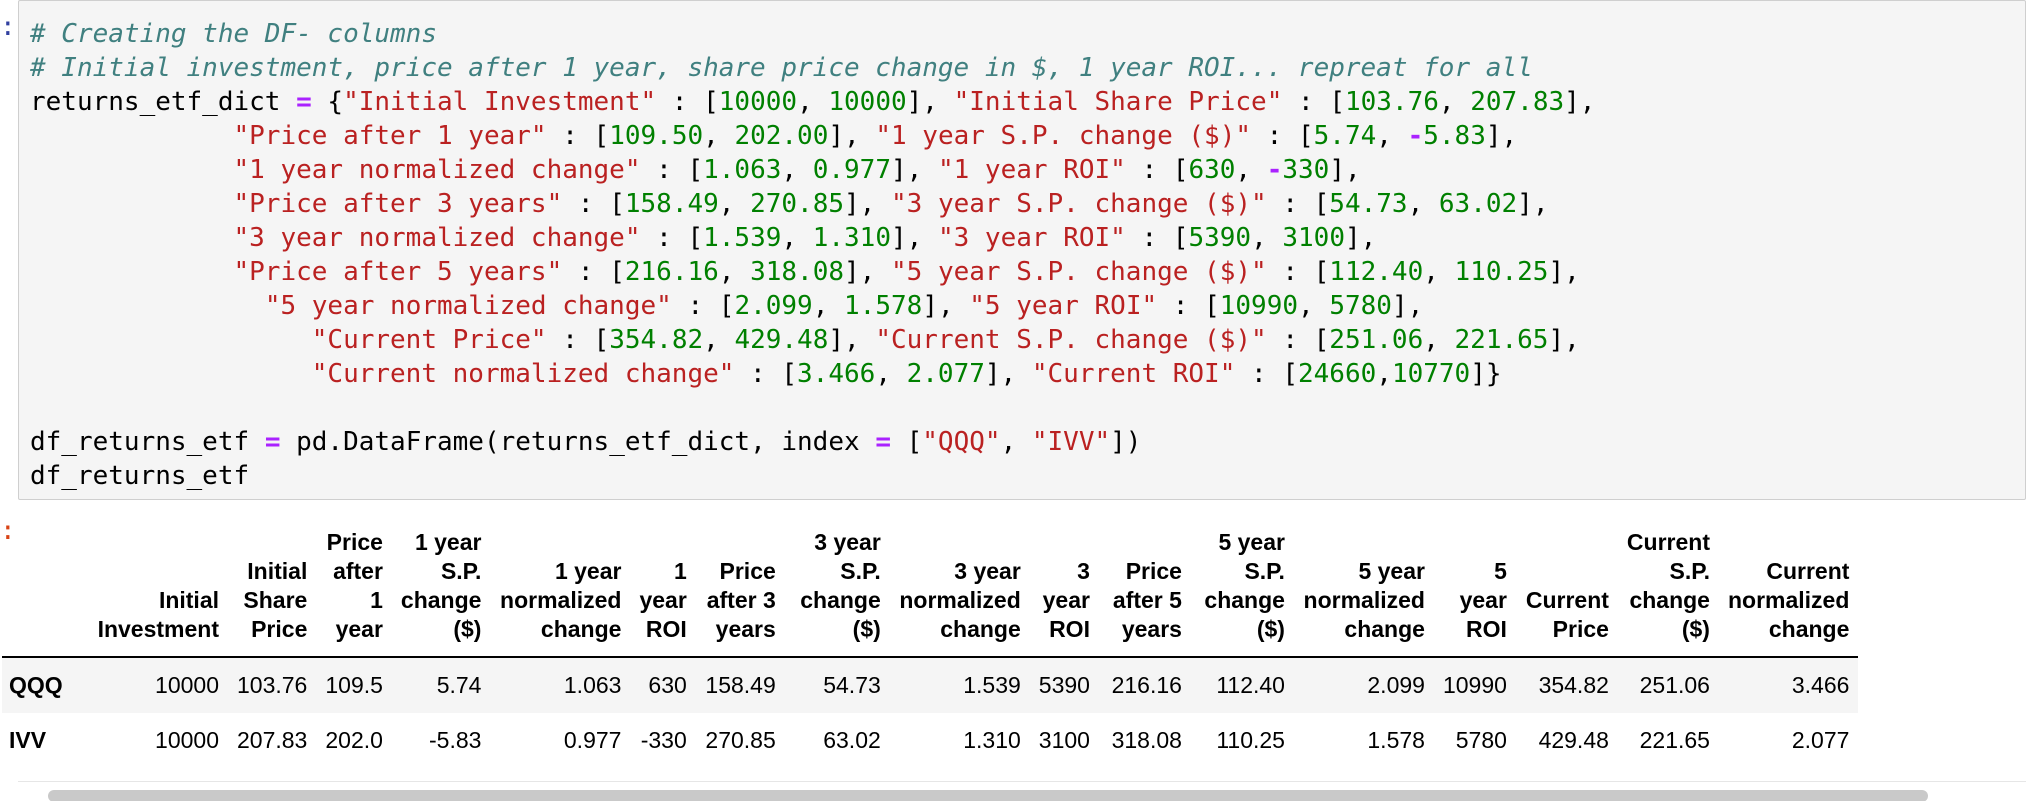  Describe the element at coordinates (852, 740) in the screenshot. I see `table-cell: 63.02` at that location.